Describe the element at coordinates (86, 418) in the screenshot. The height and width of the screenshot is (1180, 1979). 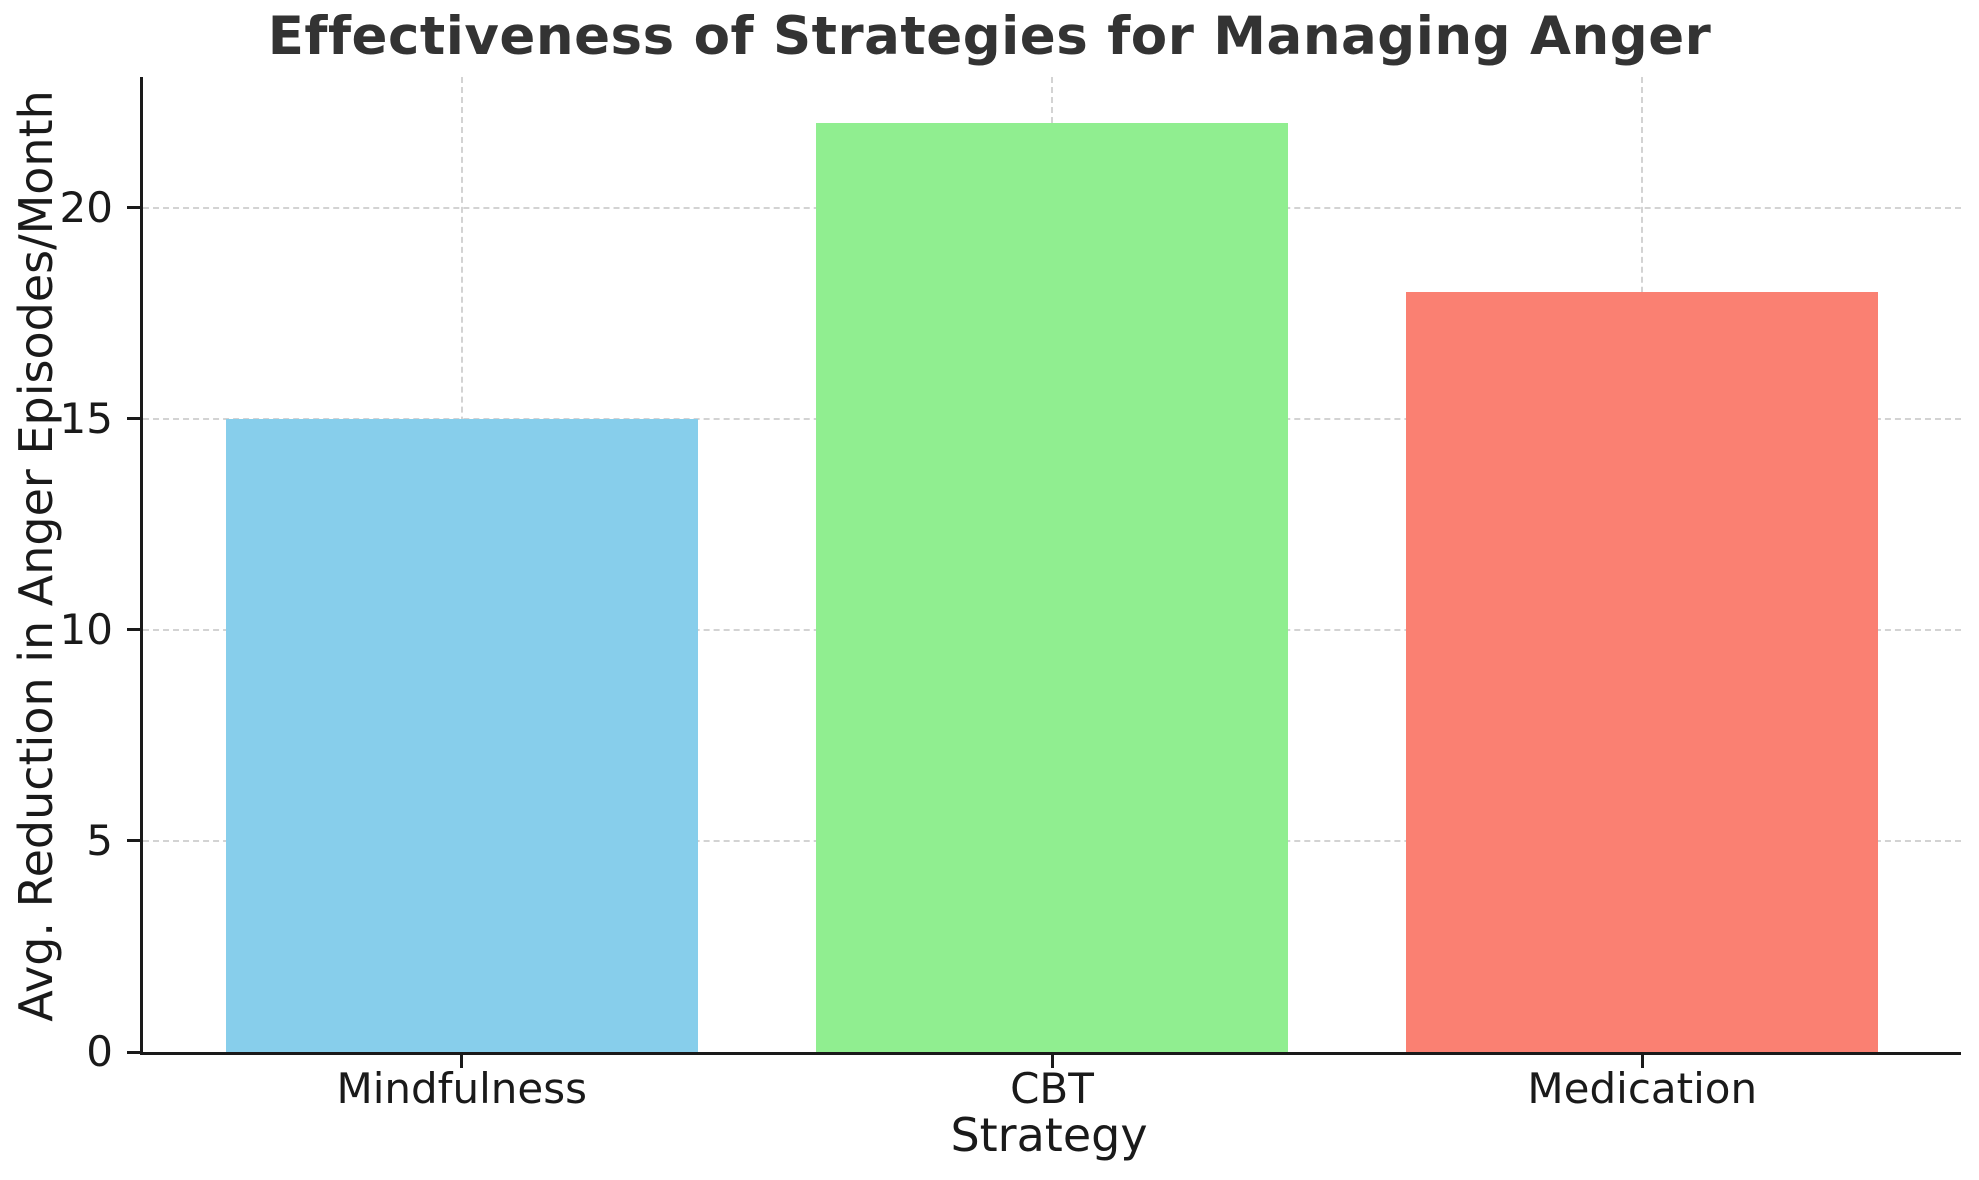
I see `y-tick-label: 15` at that location.